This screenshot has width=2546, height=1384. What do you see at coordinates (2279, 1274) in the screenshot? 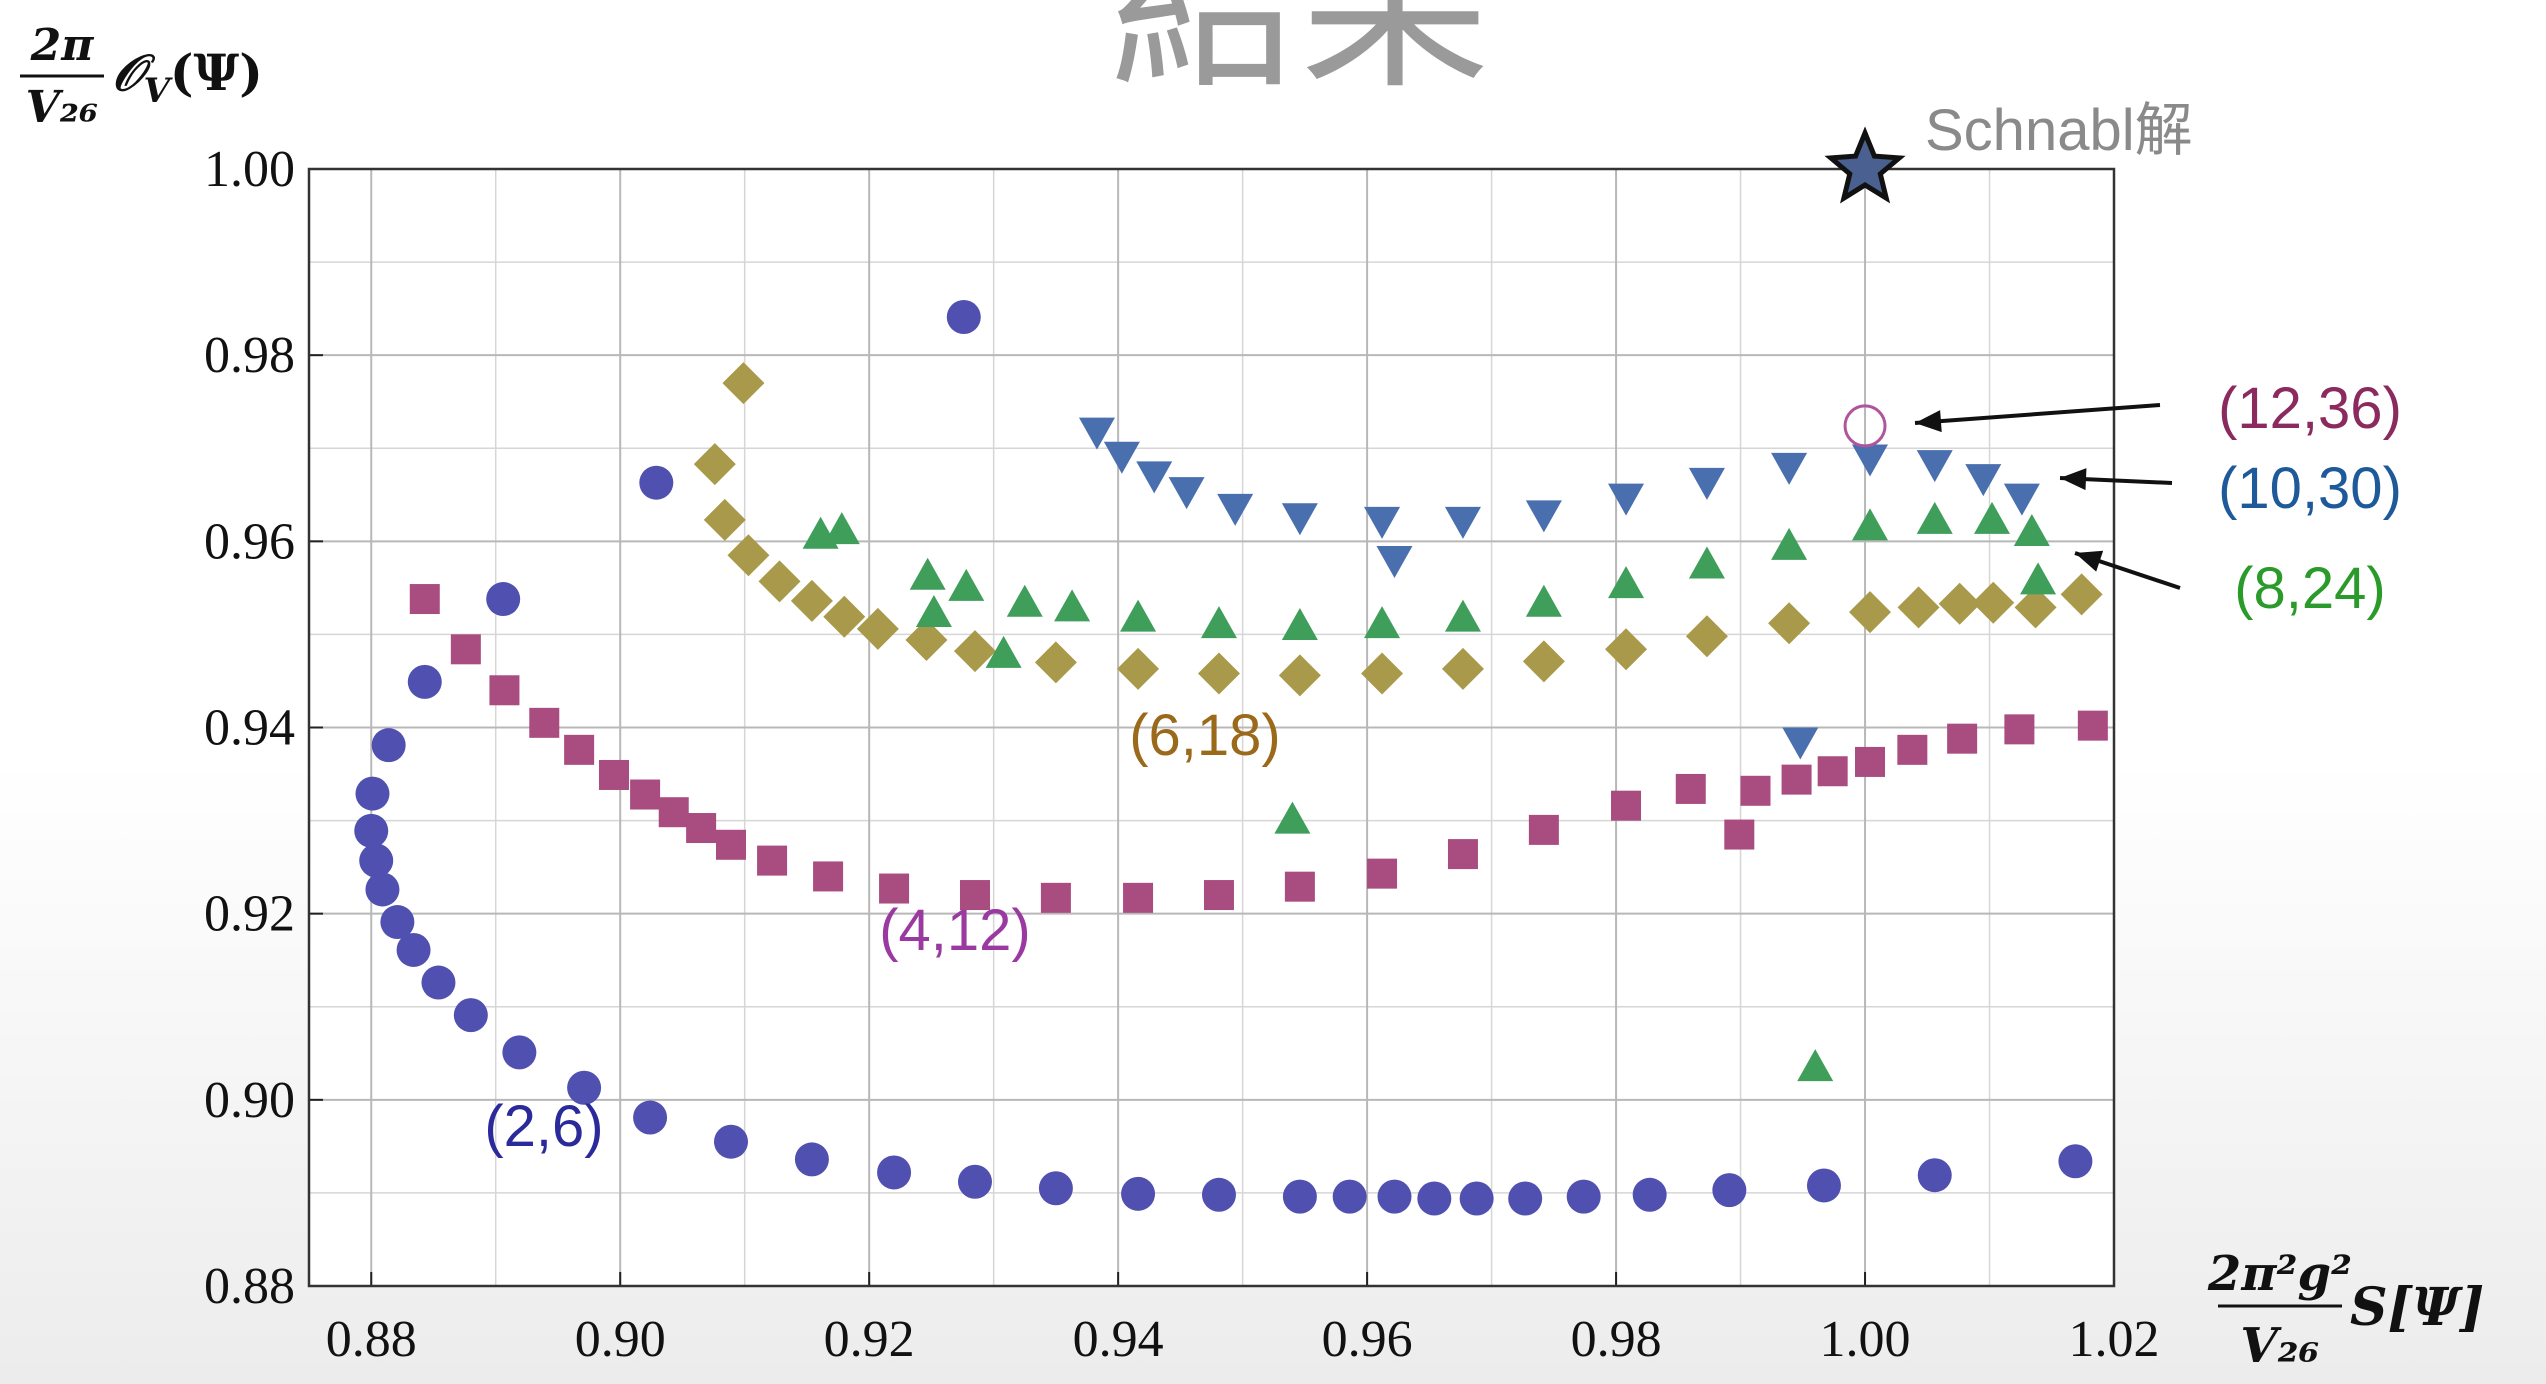
I see `x-label-numerator: 2π²g²` at bounding box center [2279, 1274].